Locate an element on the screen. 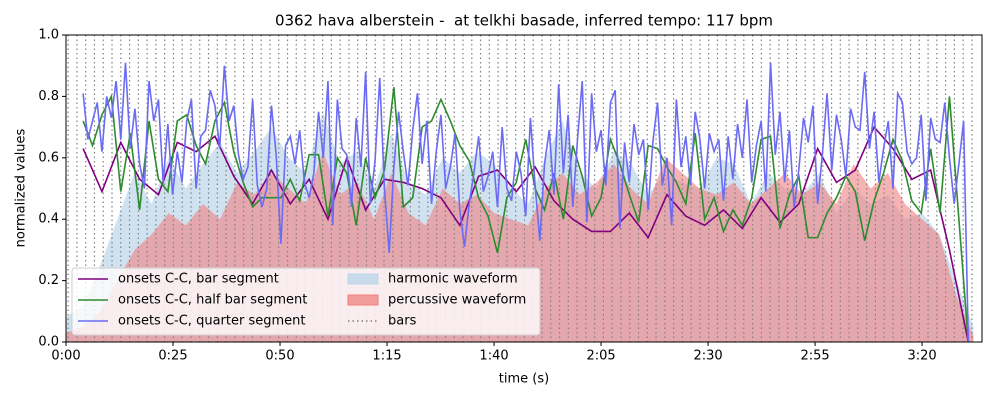  y-tick-label: 0.4 is located at coordinates (48, 219).